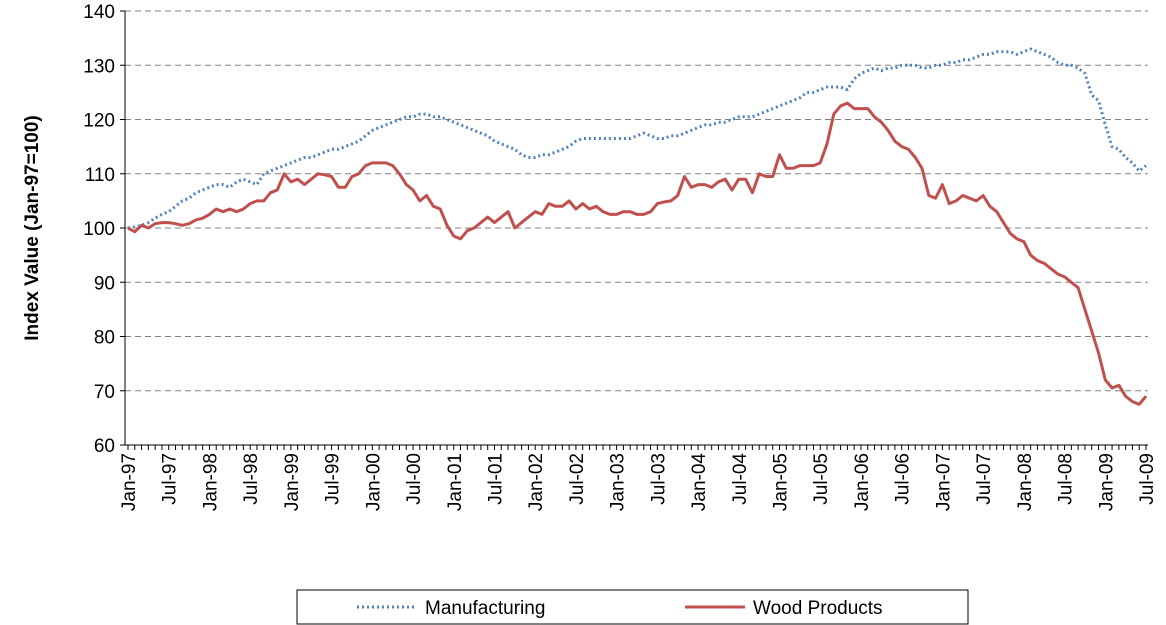  Describe the element at coordinates (373, 482) in the screenshot. I see `x-tick-label: Jan-00` at that location.